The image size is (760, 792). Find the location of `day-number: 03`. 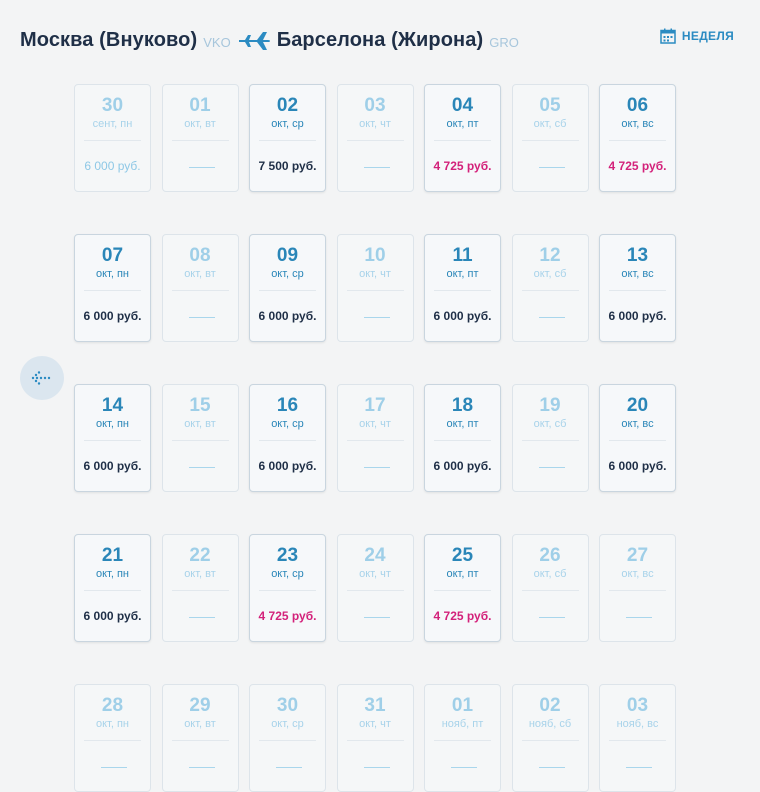

day-number: 03 is located at coordinates (637, 705).